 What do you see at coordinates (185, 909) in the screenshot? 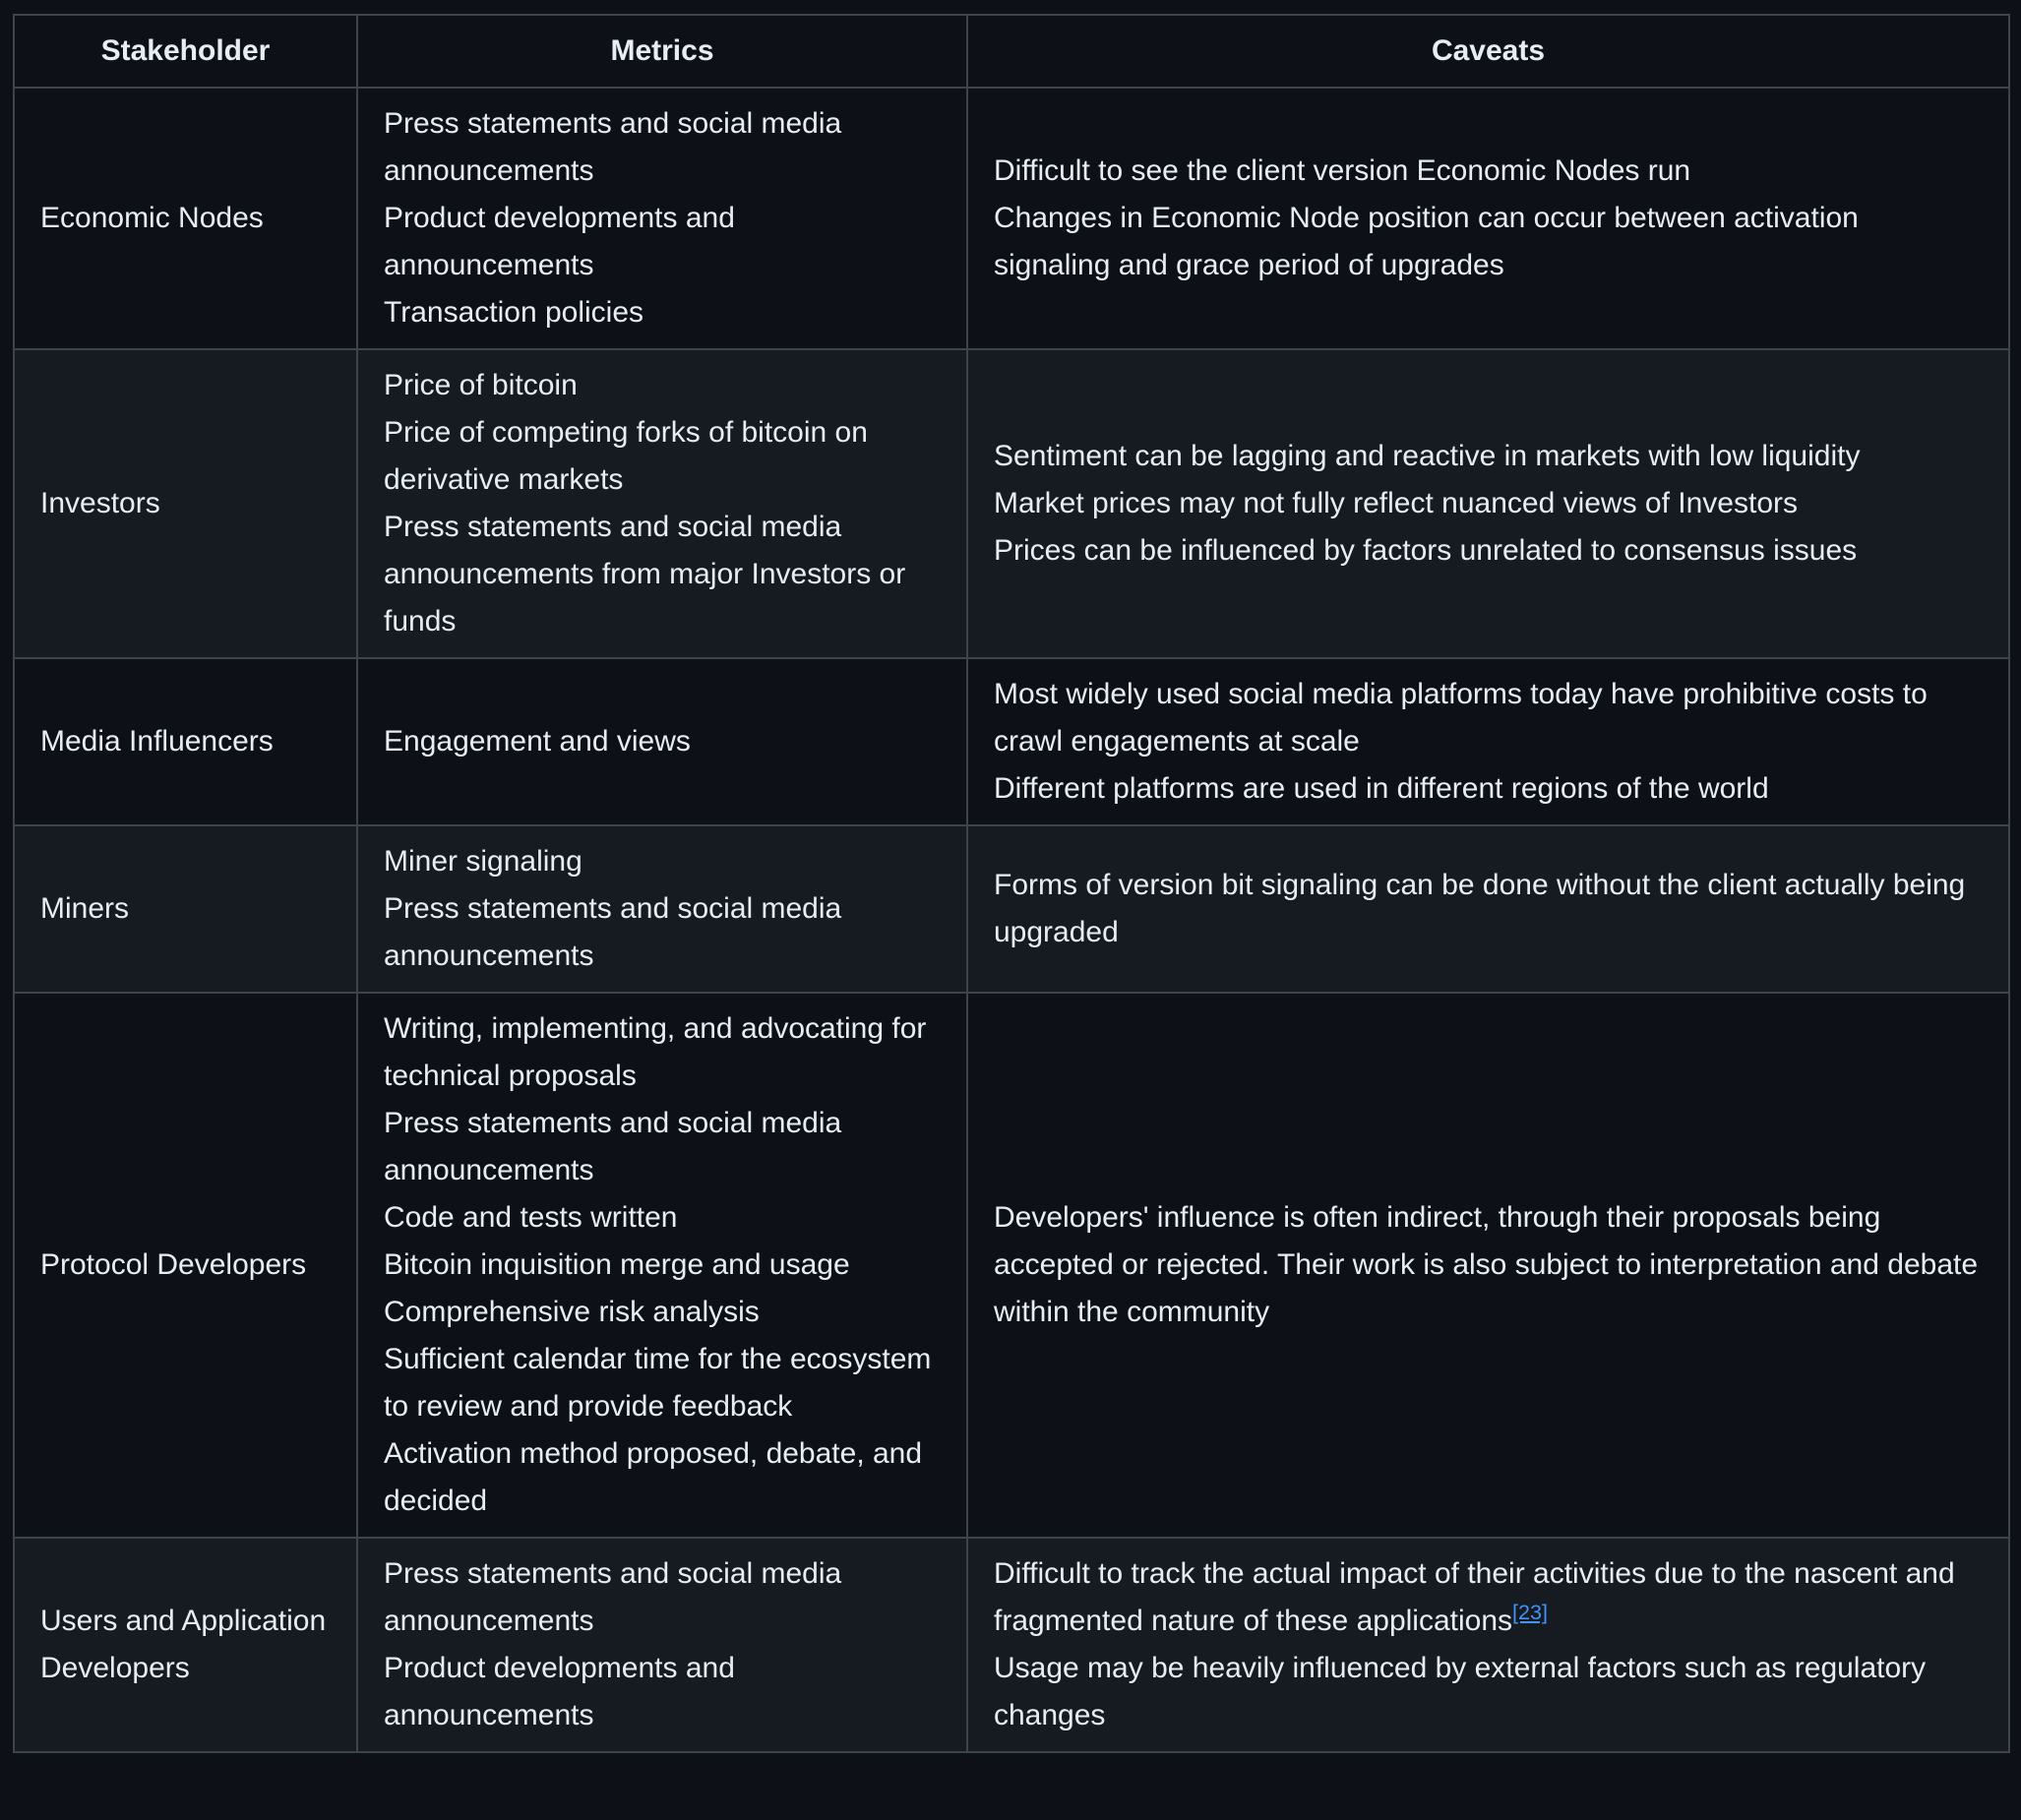
I see `stakeholder-cell: Miners` at bounding box center [185, 909].